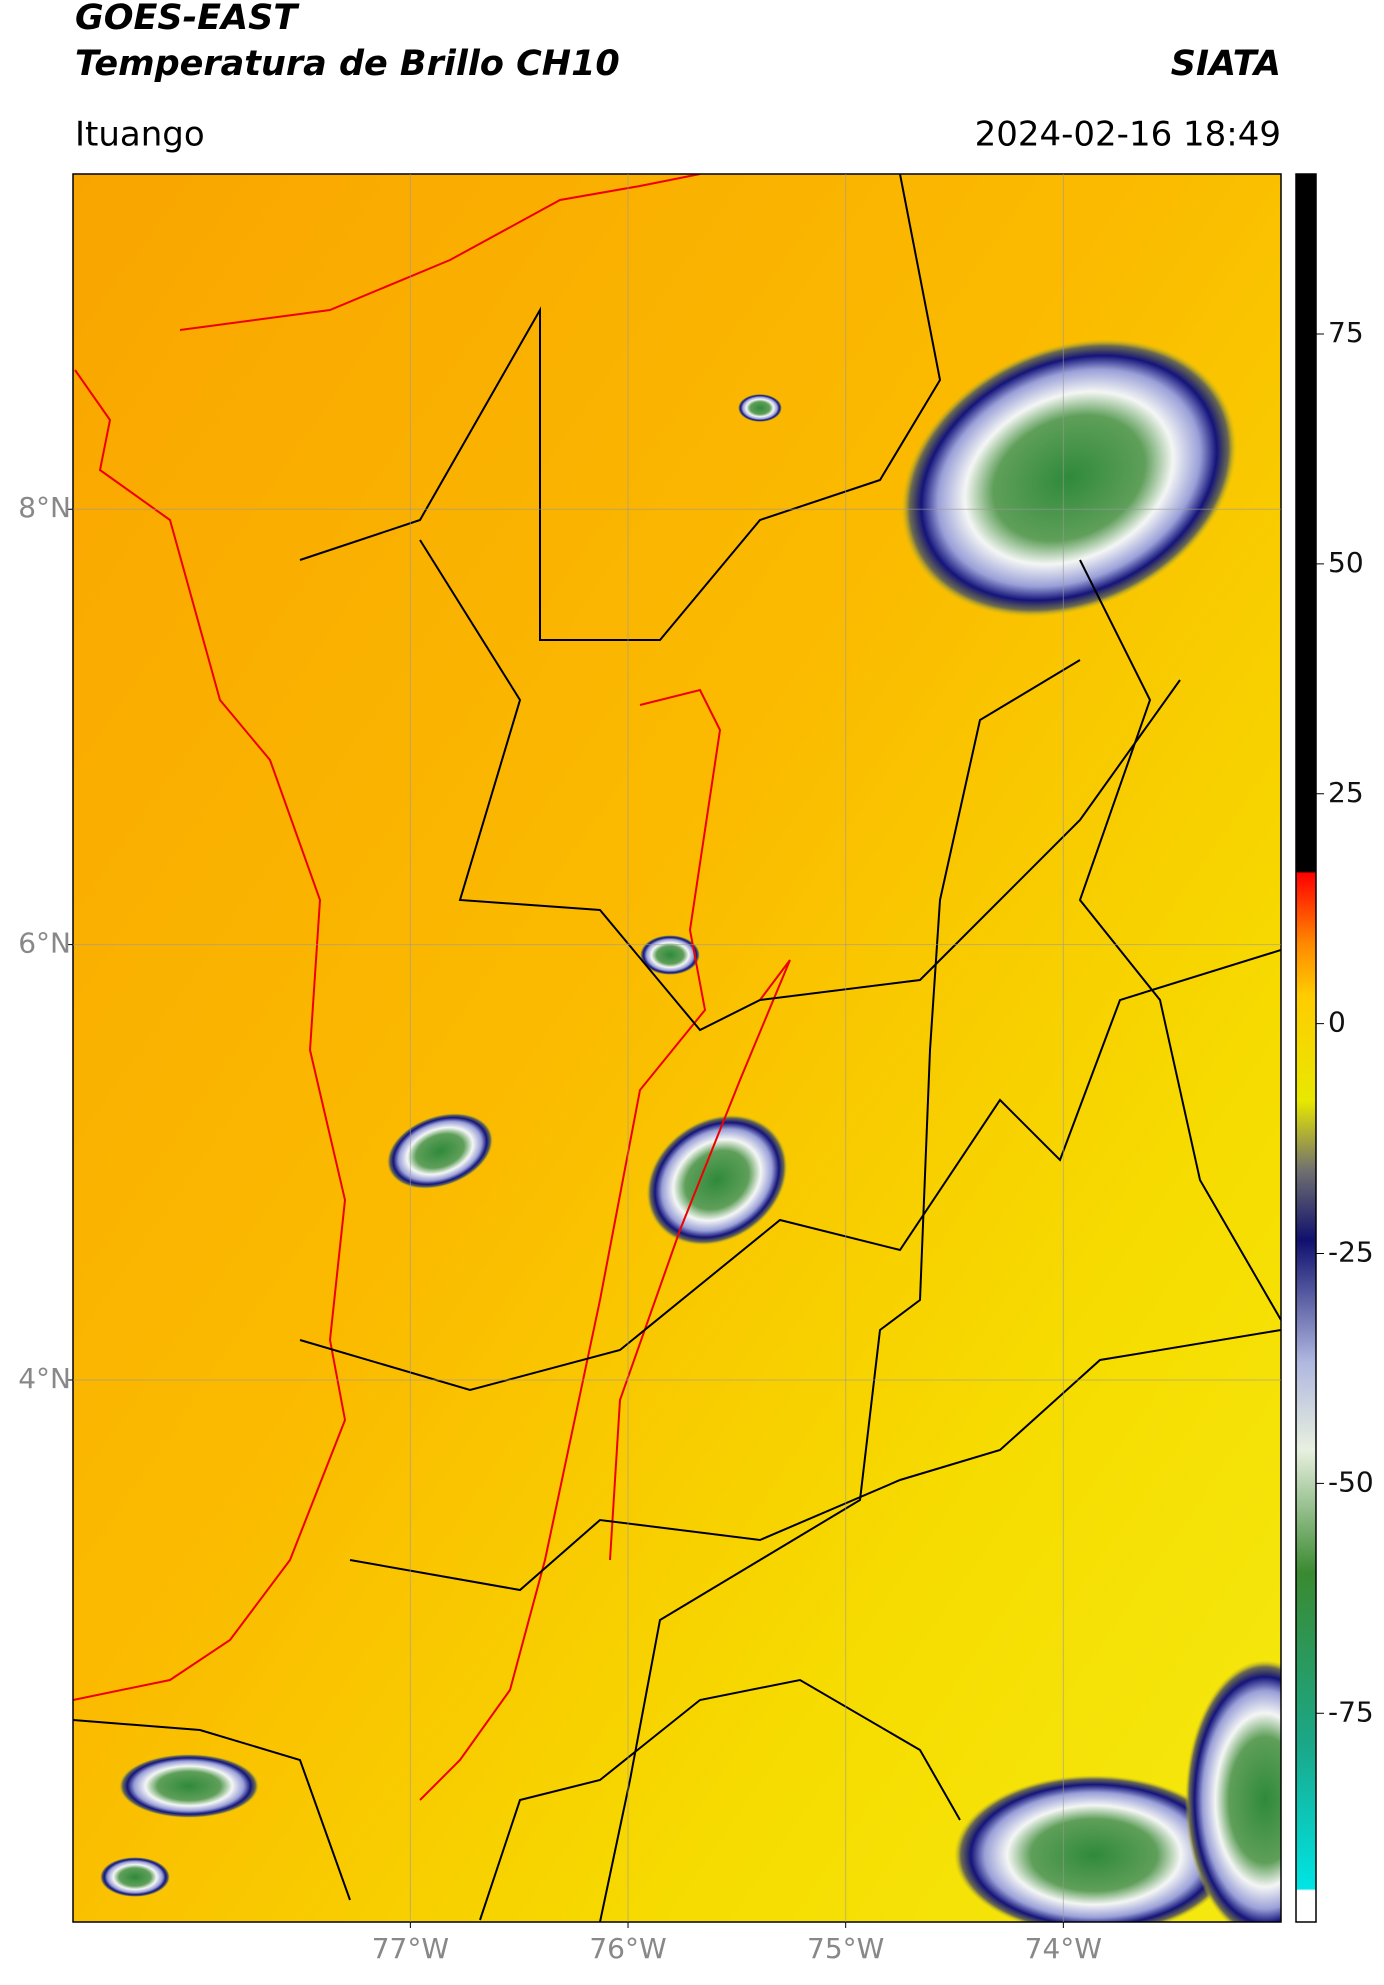 The image size is (1384, 1985). I want to click on title: GOES-EAST, so click(187, 19).